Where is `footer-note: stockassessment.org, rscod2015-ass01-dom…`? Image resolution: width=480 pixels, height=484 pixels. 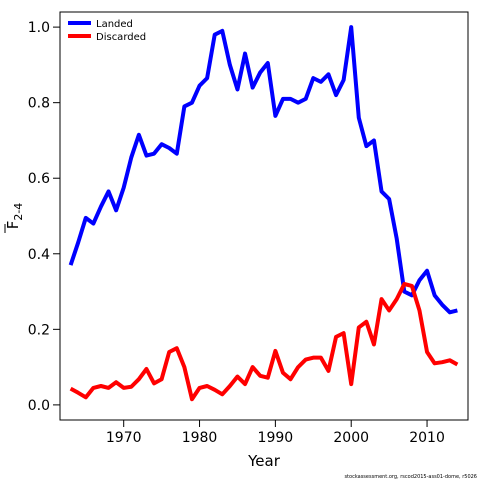
footer-note: stockassessment.org, rscod2015-ass01-dom… is located at coordinates (410, 477).